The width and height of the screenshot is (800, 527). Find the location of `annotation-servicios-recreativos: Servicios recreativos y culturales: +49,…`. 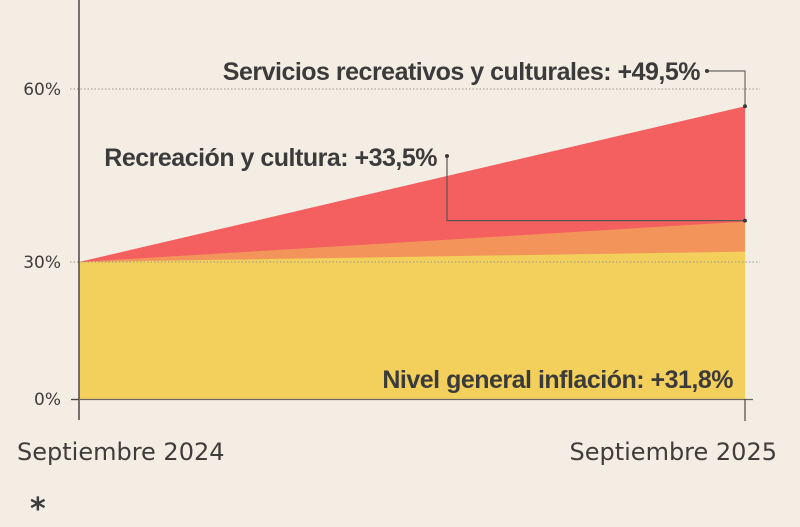

annotation-servicios-recreativos: Servicios recreativos y culturales: +49,… is located at coordinates (461, 72).